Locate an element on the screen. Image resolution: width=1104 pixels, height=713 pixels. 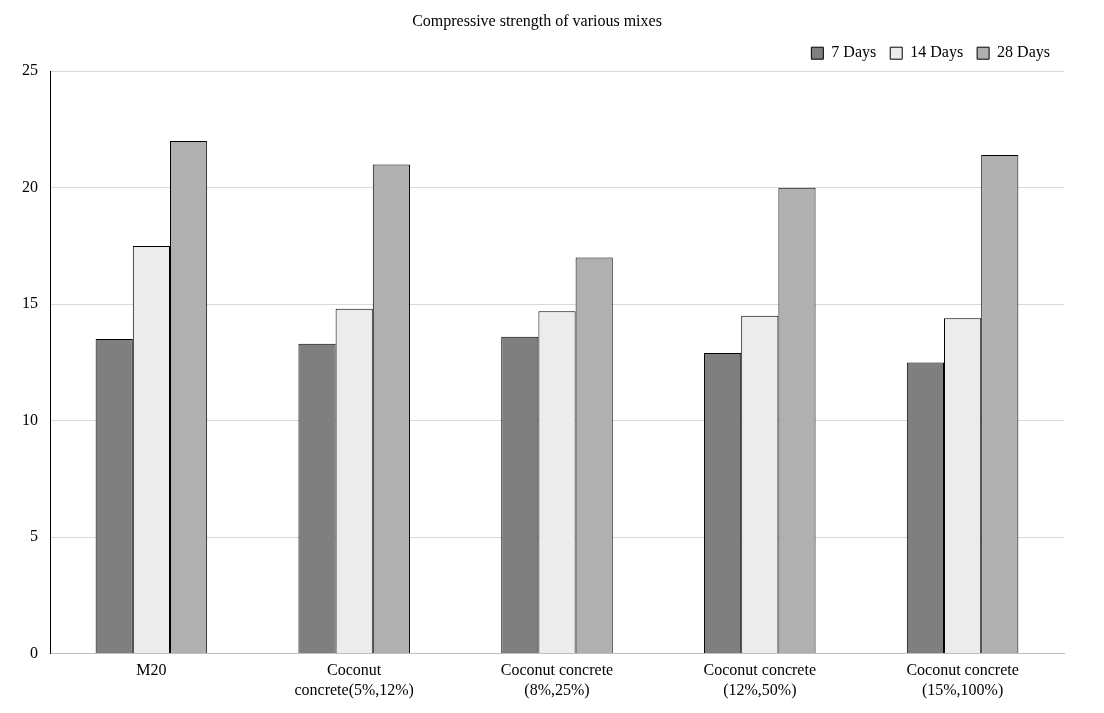
y-tick-label: 0 is located at coordinates (34, 652).